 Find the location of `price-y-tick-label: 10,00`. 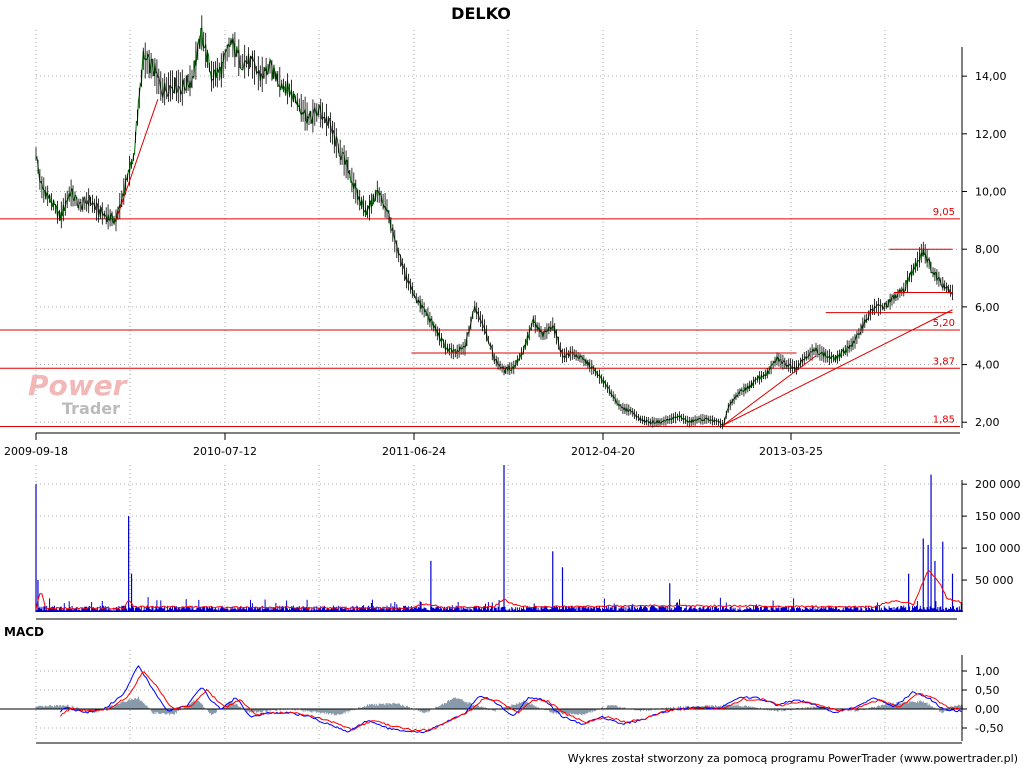

price-y-tick-label: 10,00 is located at coordinates (991, 192).